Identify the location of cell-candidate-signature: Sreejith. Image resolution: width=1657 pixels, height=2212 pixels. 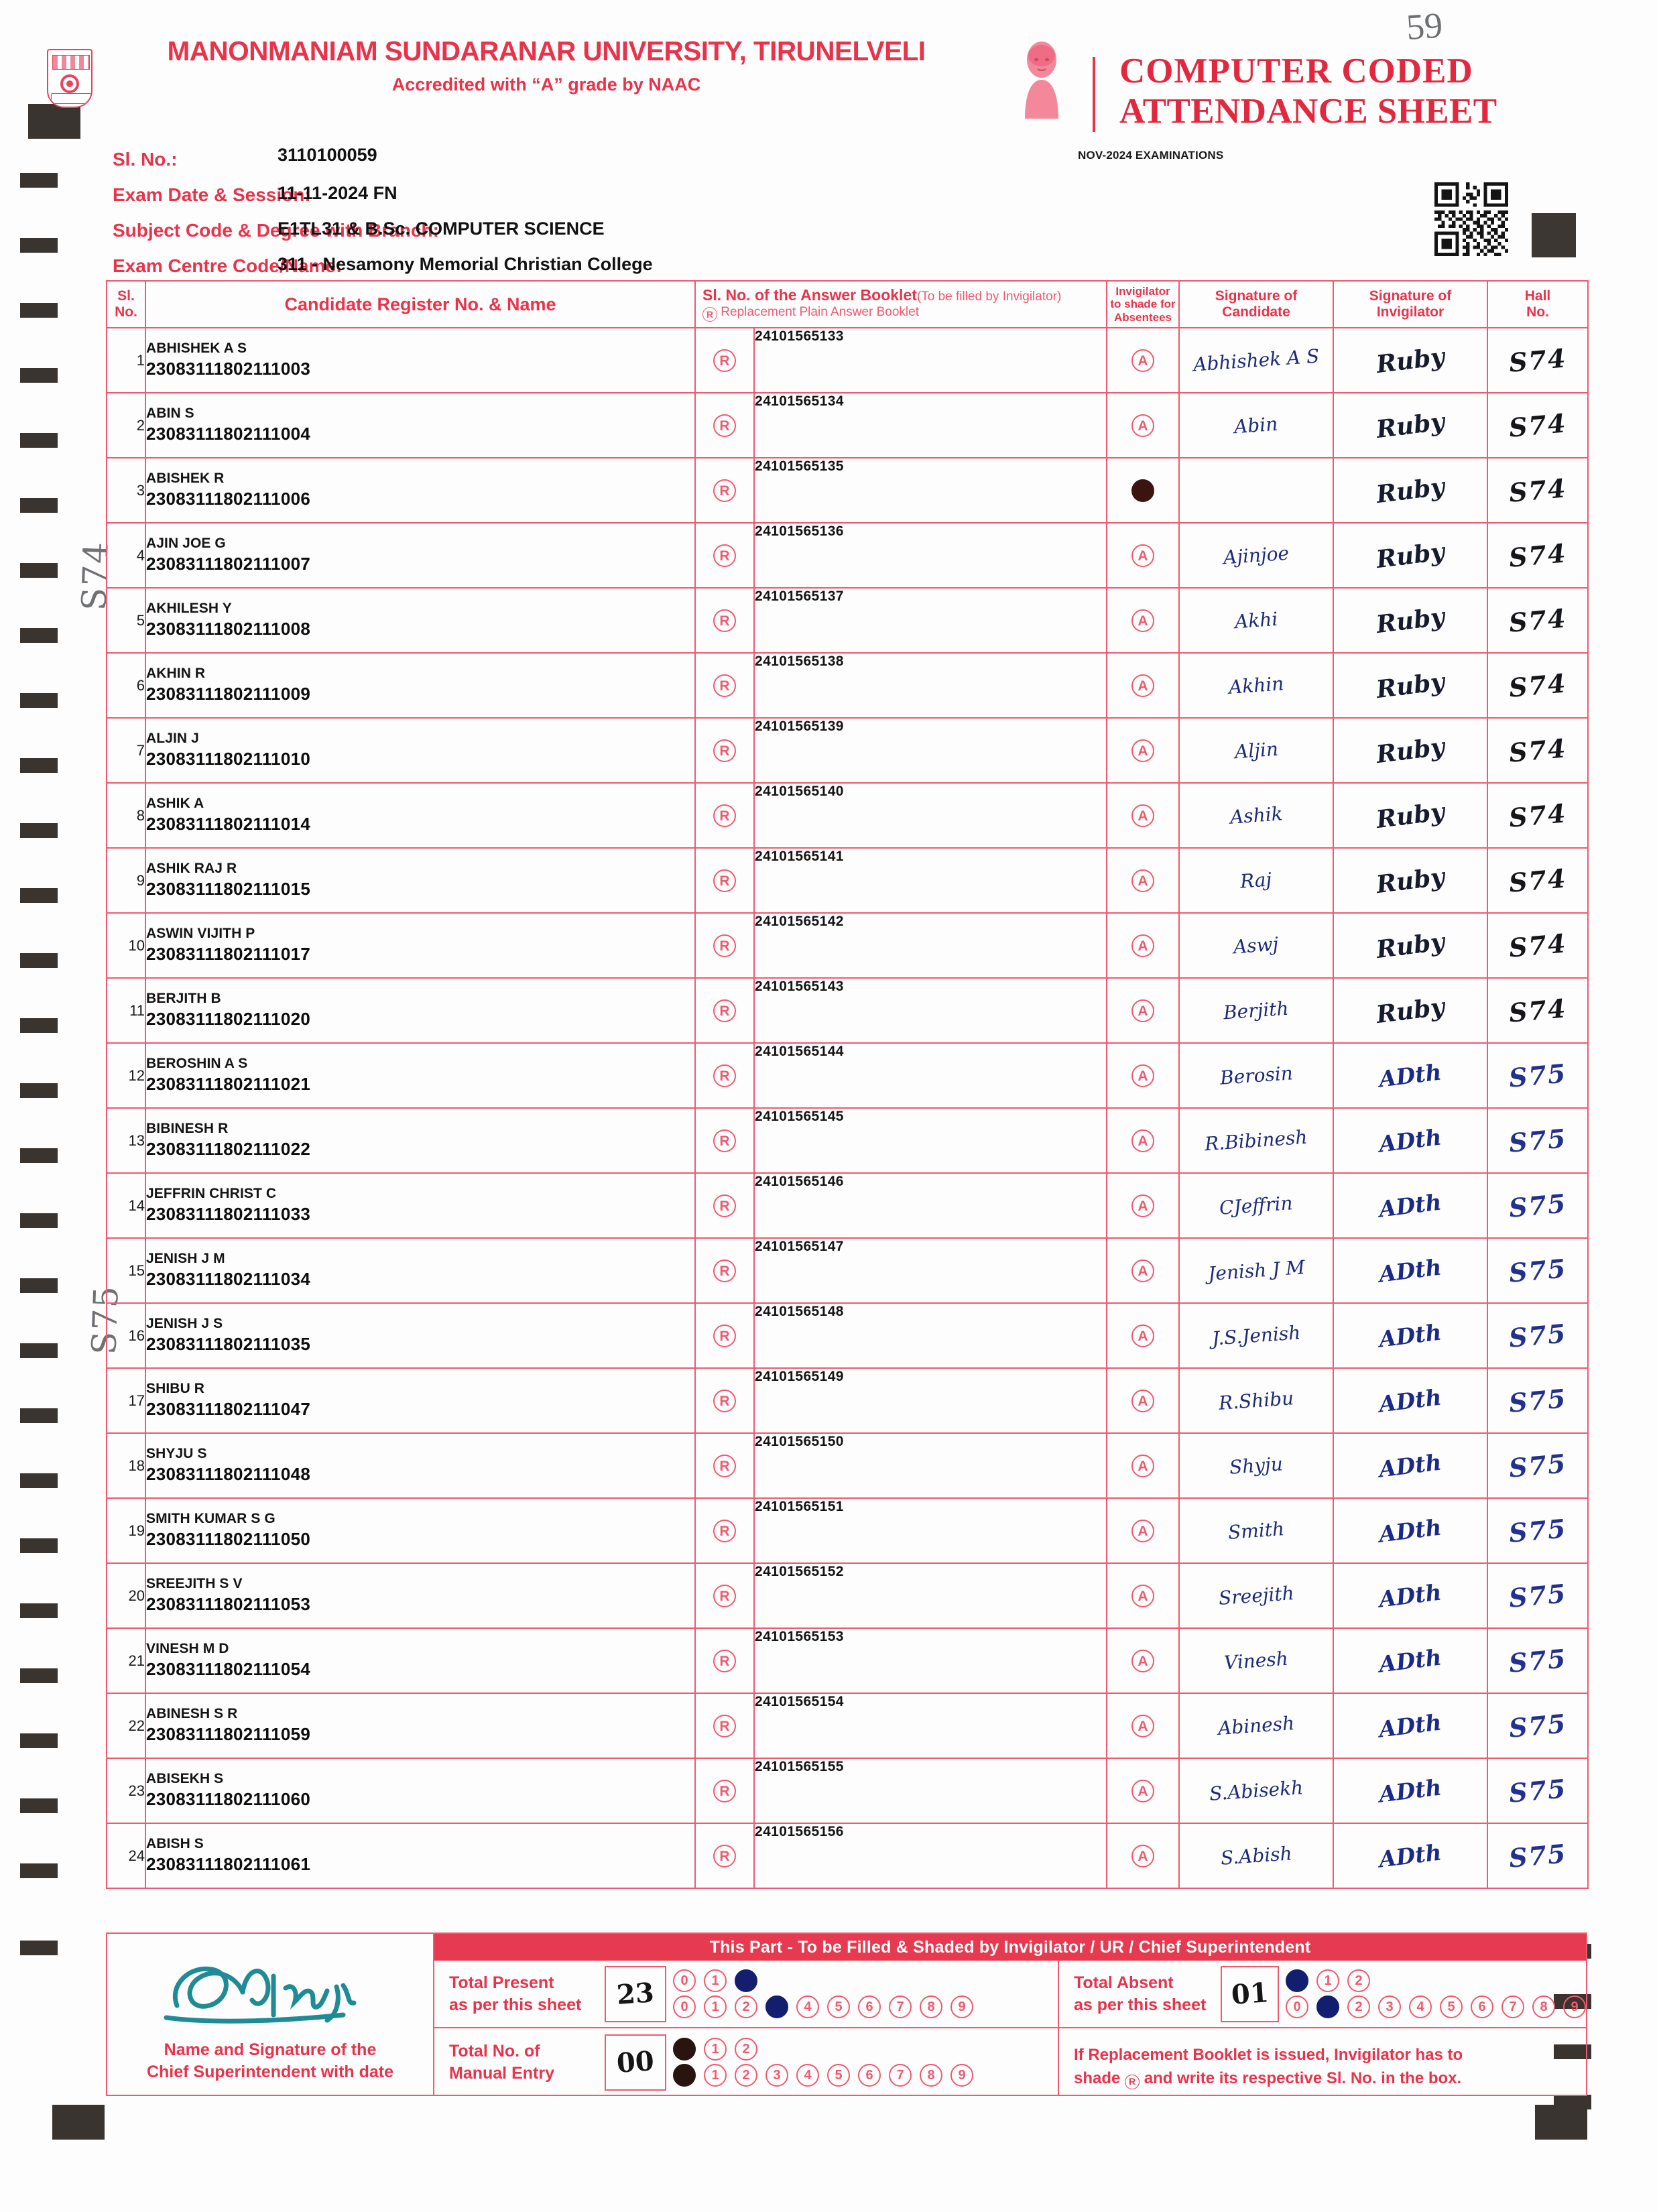
(1256, 1595).